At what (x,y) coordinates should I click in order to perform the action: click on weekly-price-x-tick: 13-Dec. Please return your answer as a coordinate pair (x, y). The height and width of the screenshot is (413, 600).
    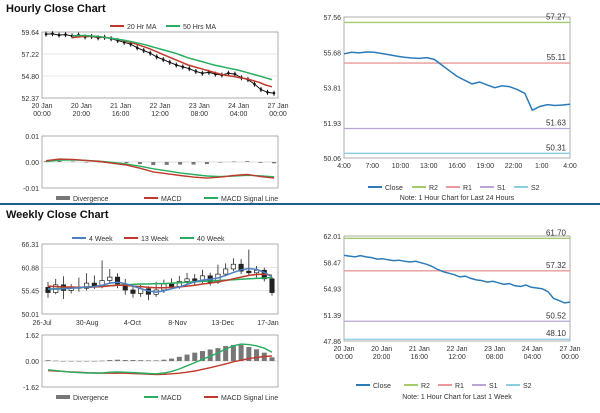
    Looking at the image, I should click on (223, 323).